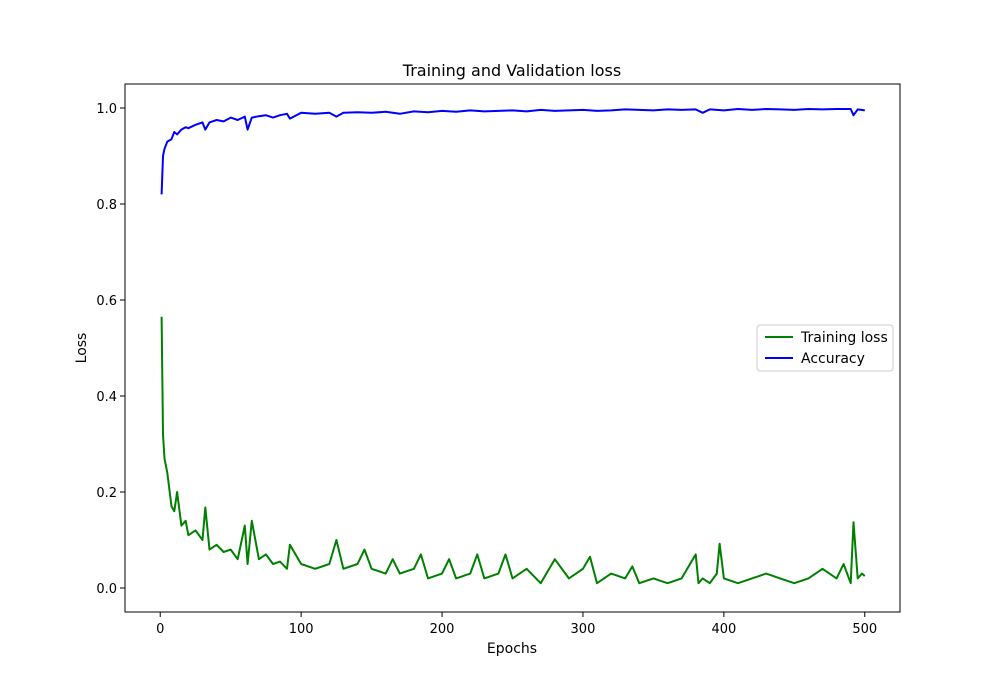 This screenshot has height=700, width=1000. What do you see at coordinates (864, 629) in the screenshot?
I see `x-tick-label: 500` at bounding box center [864, 629].